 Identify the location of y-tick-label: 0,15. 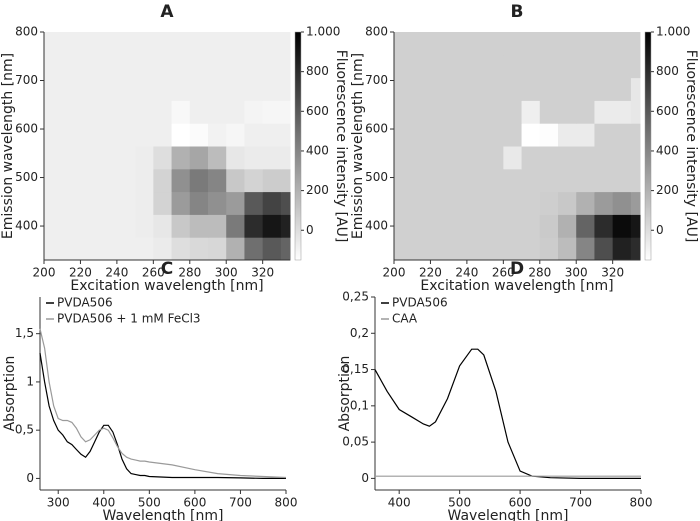
(355, 369).